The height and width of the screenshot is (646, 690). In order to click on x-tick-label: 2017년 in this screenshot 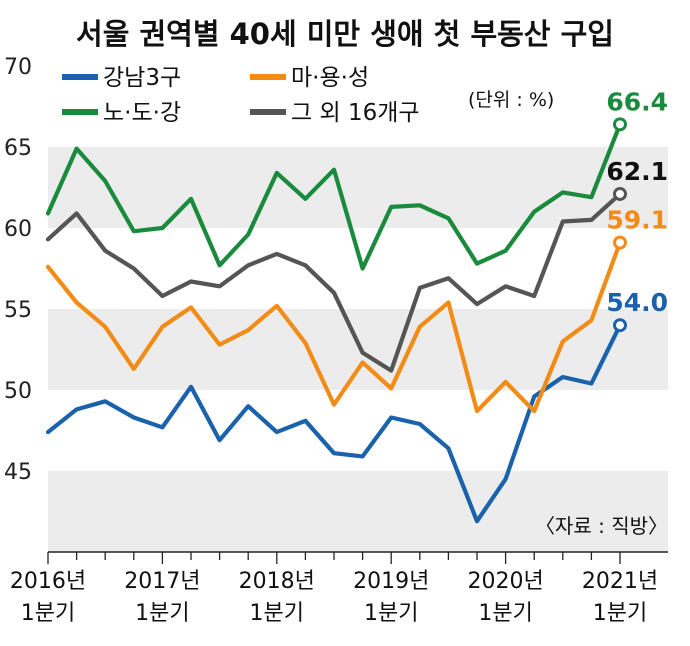, I will do `click(162, 581)`.